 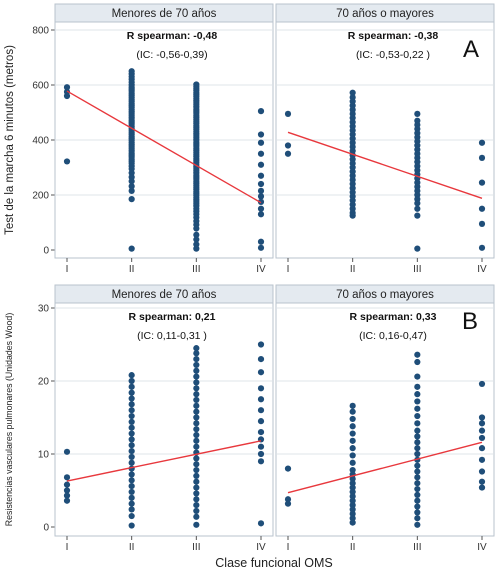 I want to click on y-tick-label: 0, so click(x=46, y=528).